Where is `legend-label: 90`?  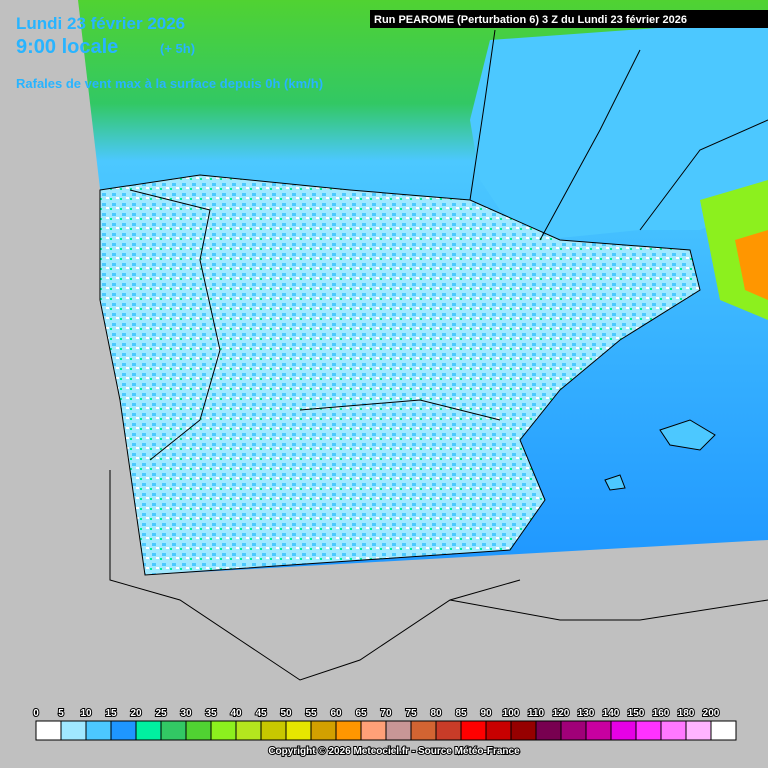
legend-label: 90 is located at coordinates (486, 713).